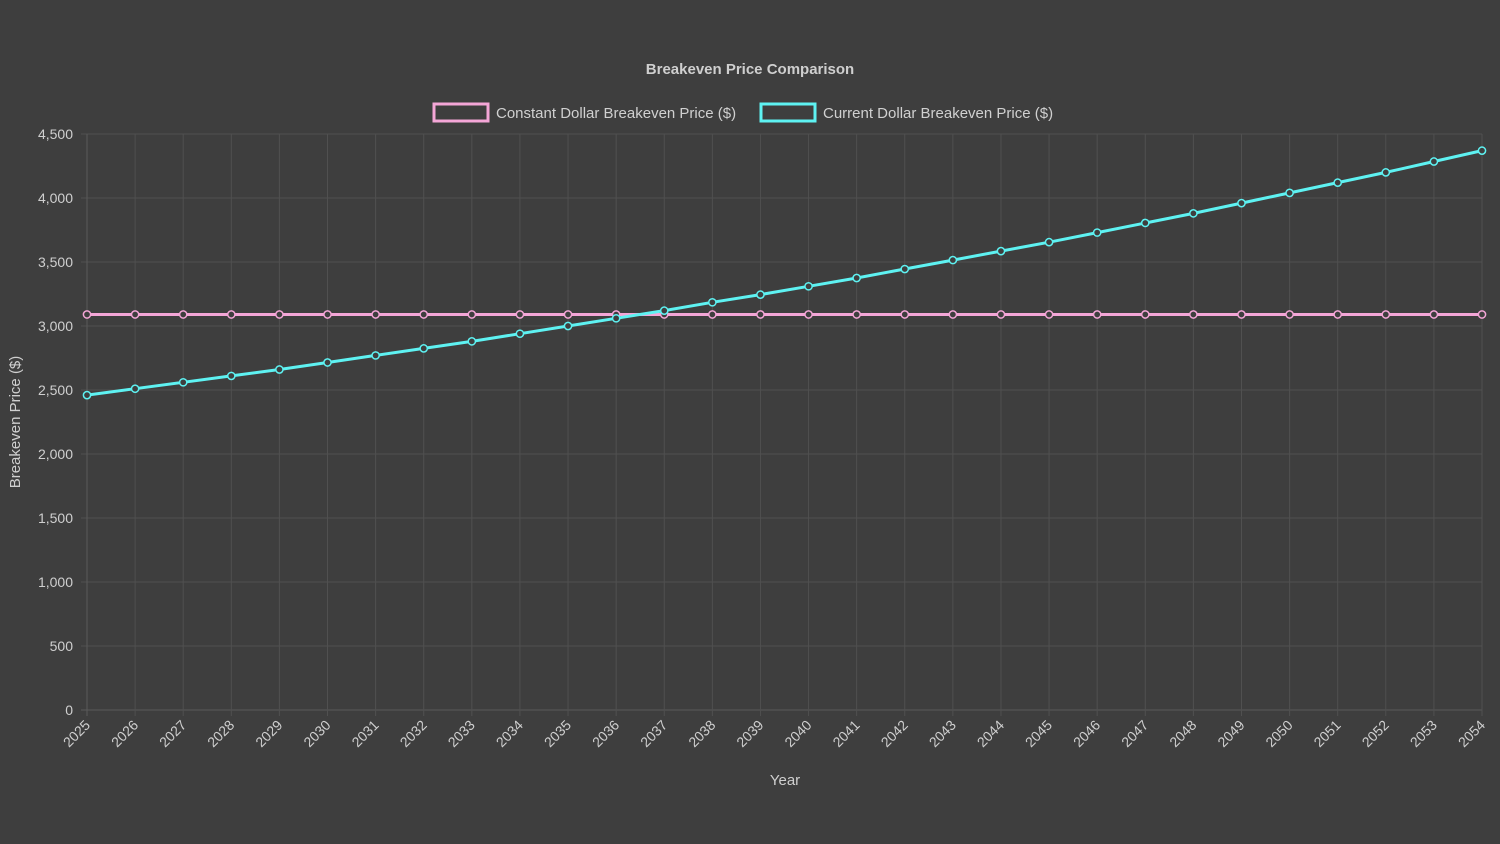 The height and width of the screenshot is (844, 1500). Describe the element at coordinates (788, 112) in the screenshot. I see `legend-swatch-current-dollar` at that location.